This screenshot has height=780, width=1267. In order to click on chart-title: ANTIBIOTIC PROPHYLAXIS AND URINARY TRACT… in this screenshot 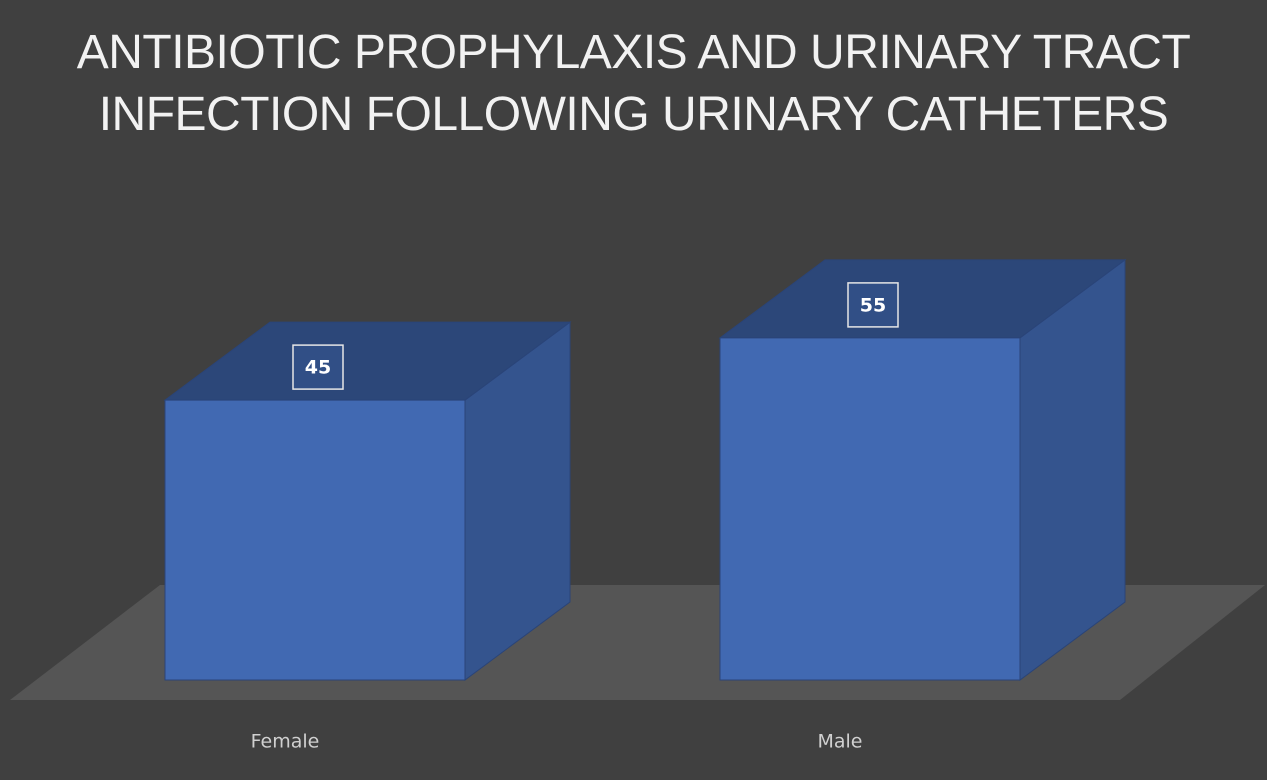, I will do `click(633, 83)`.